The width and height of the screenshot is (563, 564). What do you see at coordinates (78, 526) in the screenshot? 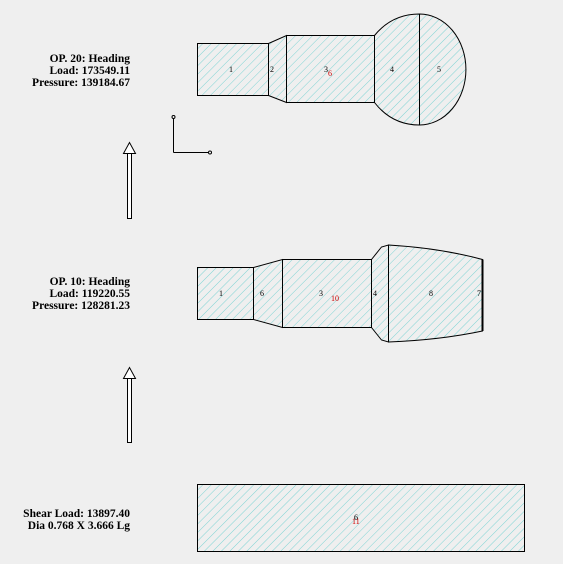
I see `blank-dimensions: Dia 0.768 X 3.666 Lg` at bounding box center [78, 526].